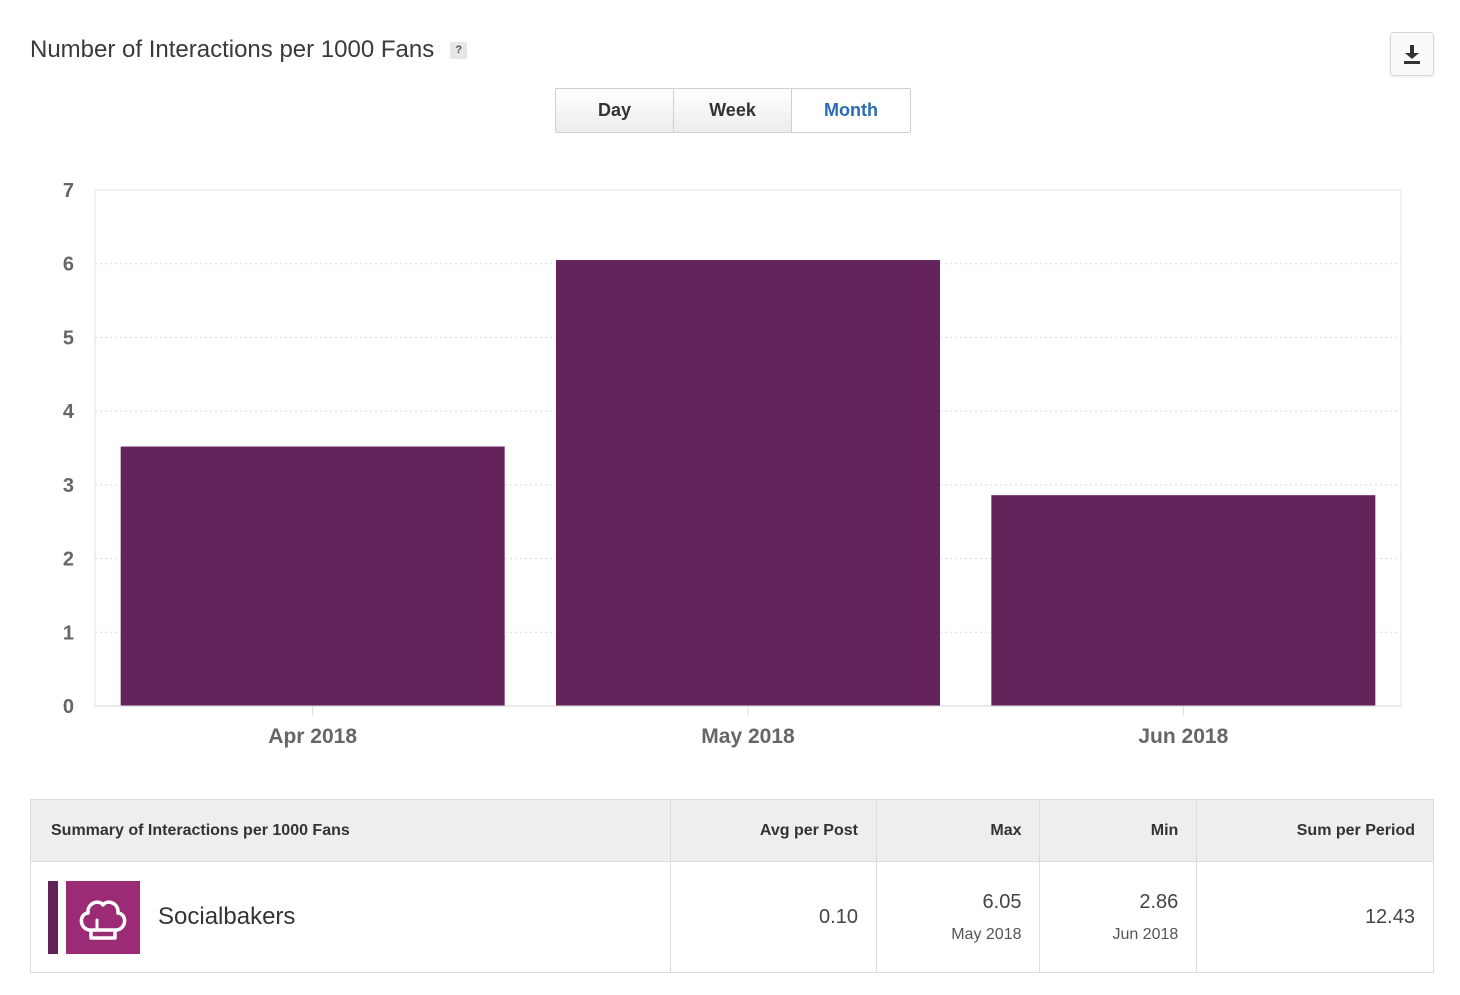 The width and height of the screenshot is (1460, 995). Describe the element at coordinates (1159, 901) in the screenshot. I see `min-value: 2.86` at that location.